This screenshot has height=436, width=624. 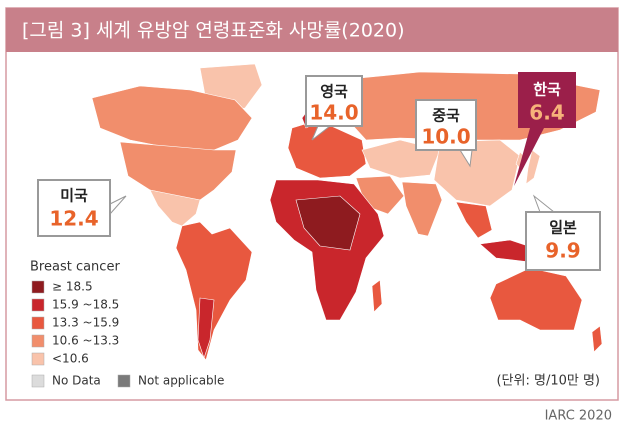 What do you see at coordinates (578, 416) in the screenshot?
I see `source: IARC 2020` at bounding box center [578, 416].